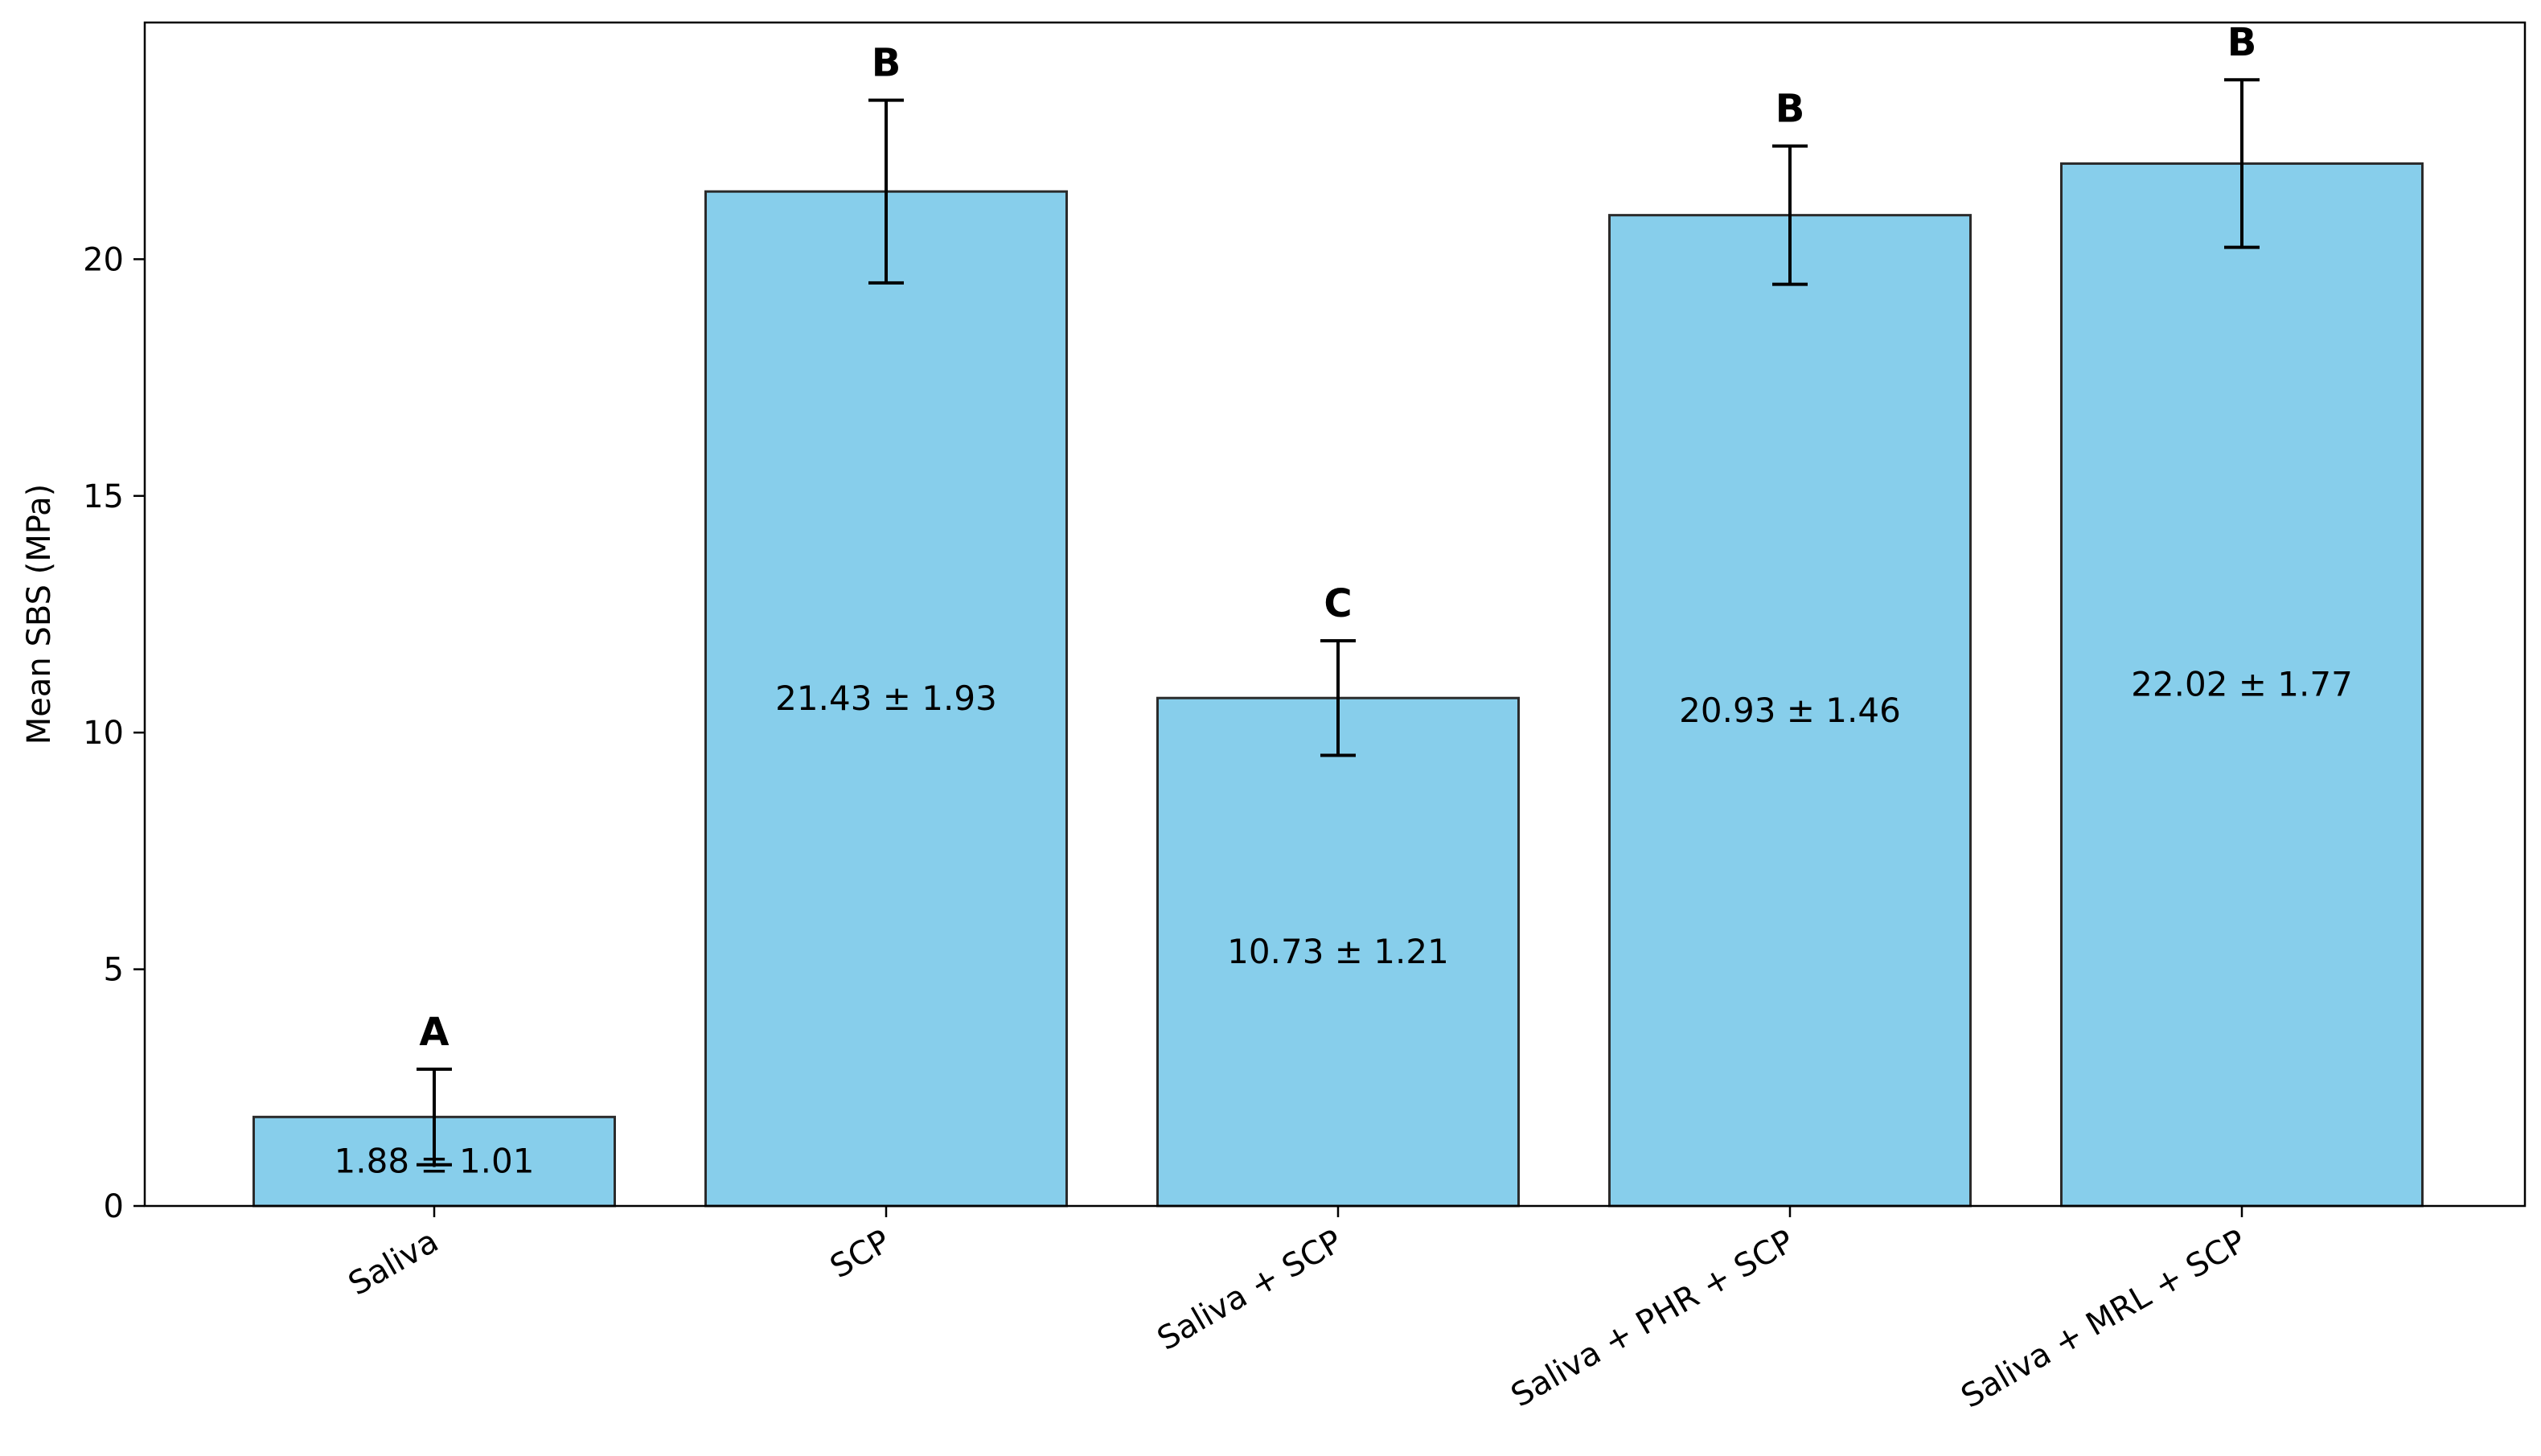 The height and width of the screenshot is (1456, 2541). I want to click on group-letter: C, so click(1338, 603).